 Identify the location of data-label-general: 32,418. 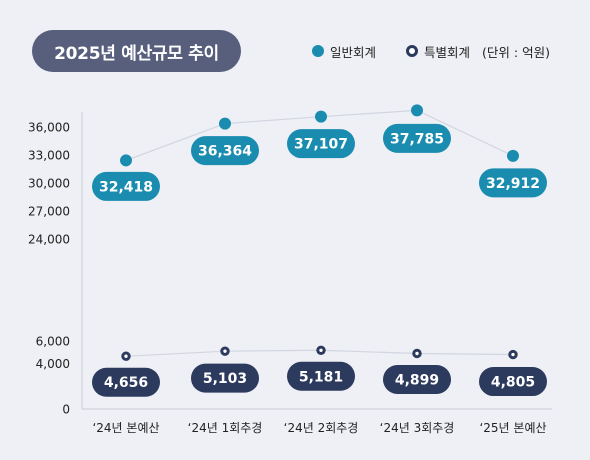
(126, 187).